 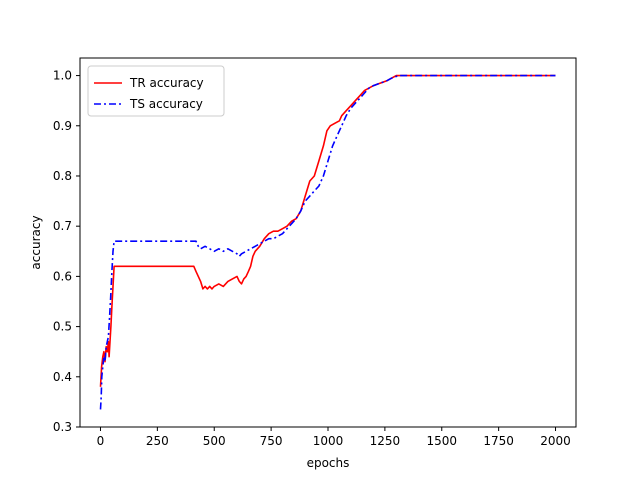 I want to click on y-tick-label: 0.9, so click(x=62, y=126).